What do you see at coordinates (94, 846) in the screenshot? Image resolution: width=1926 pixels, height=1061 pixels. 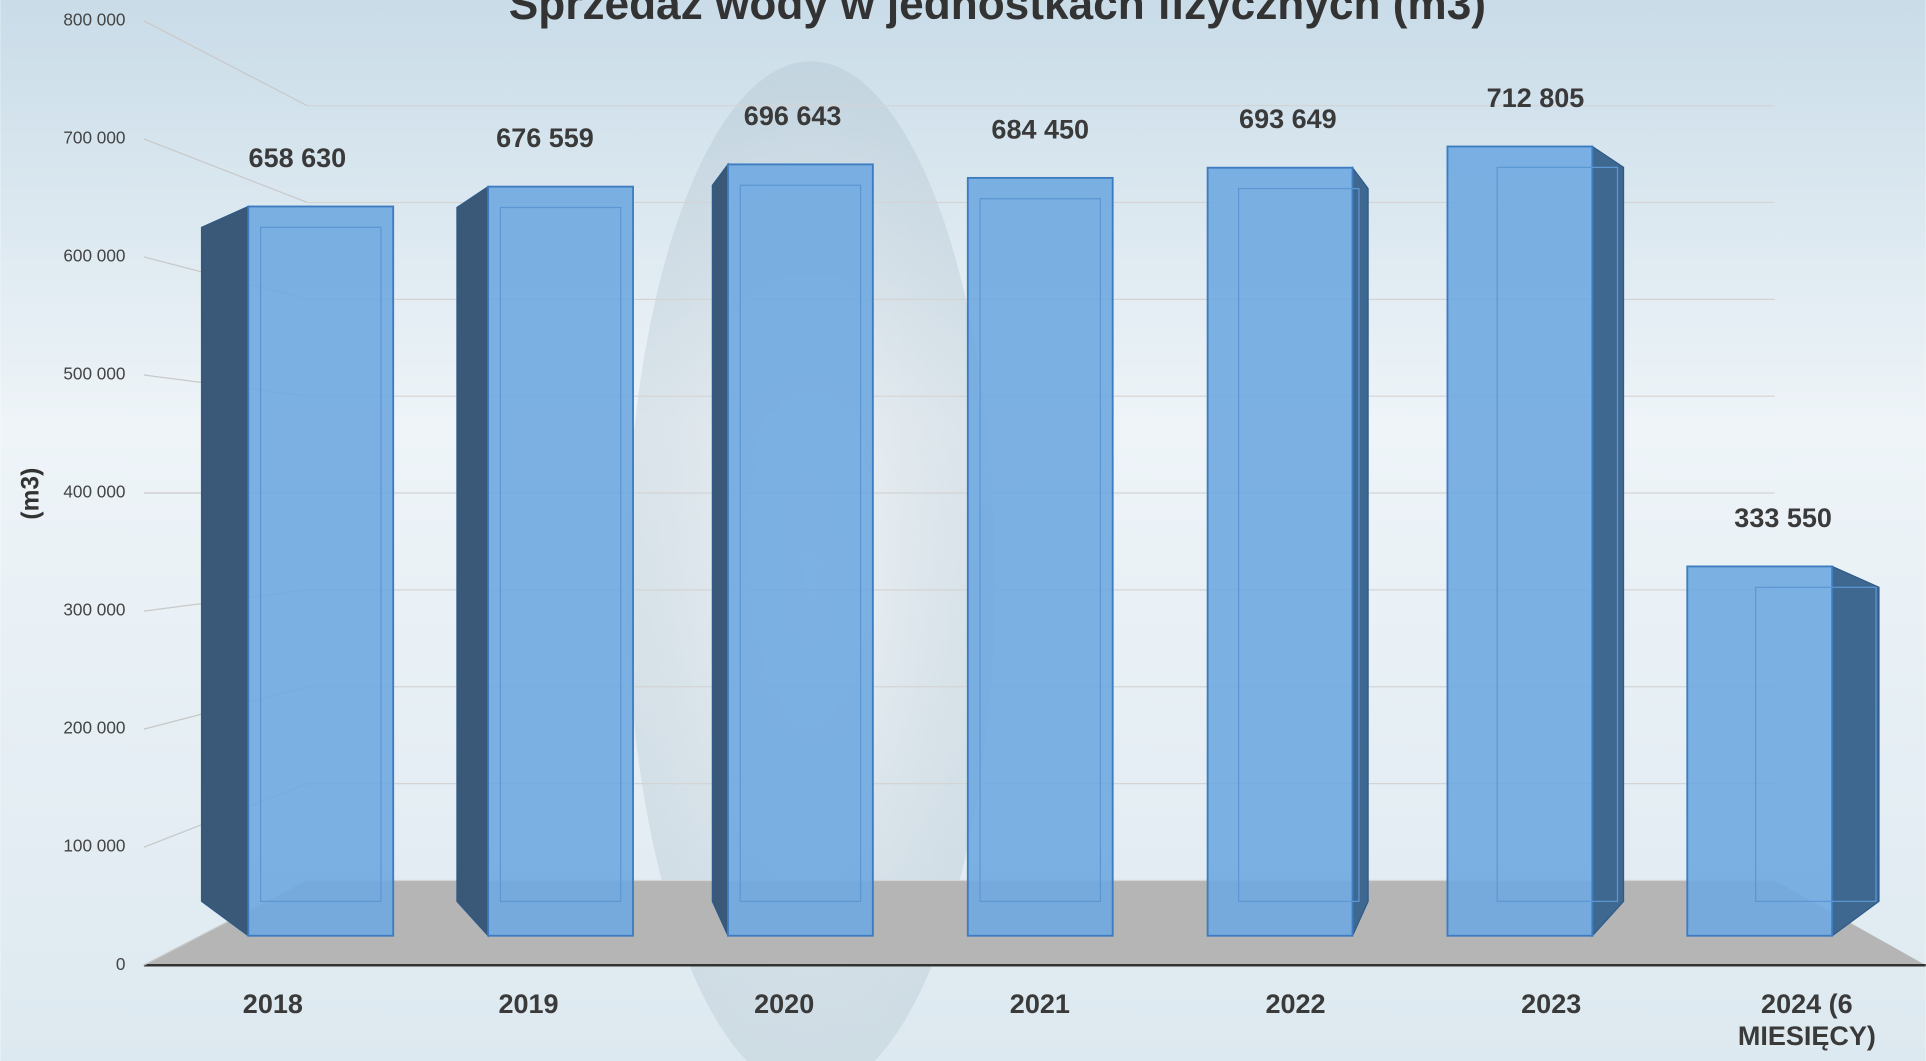 I see `y-tick-label: 100 000` at bounding box center [94, 846].